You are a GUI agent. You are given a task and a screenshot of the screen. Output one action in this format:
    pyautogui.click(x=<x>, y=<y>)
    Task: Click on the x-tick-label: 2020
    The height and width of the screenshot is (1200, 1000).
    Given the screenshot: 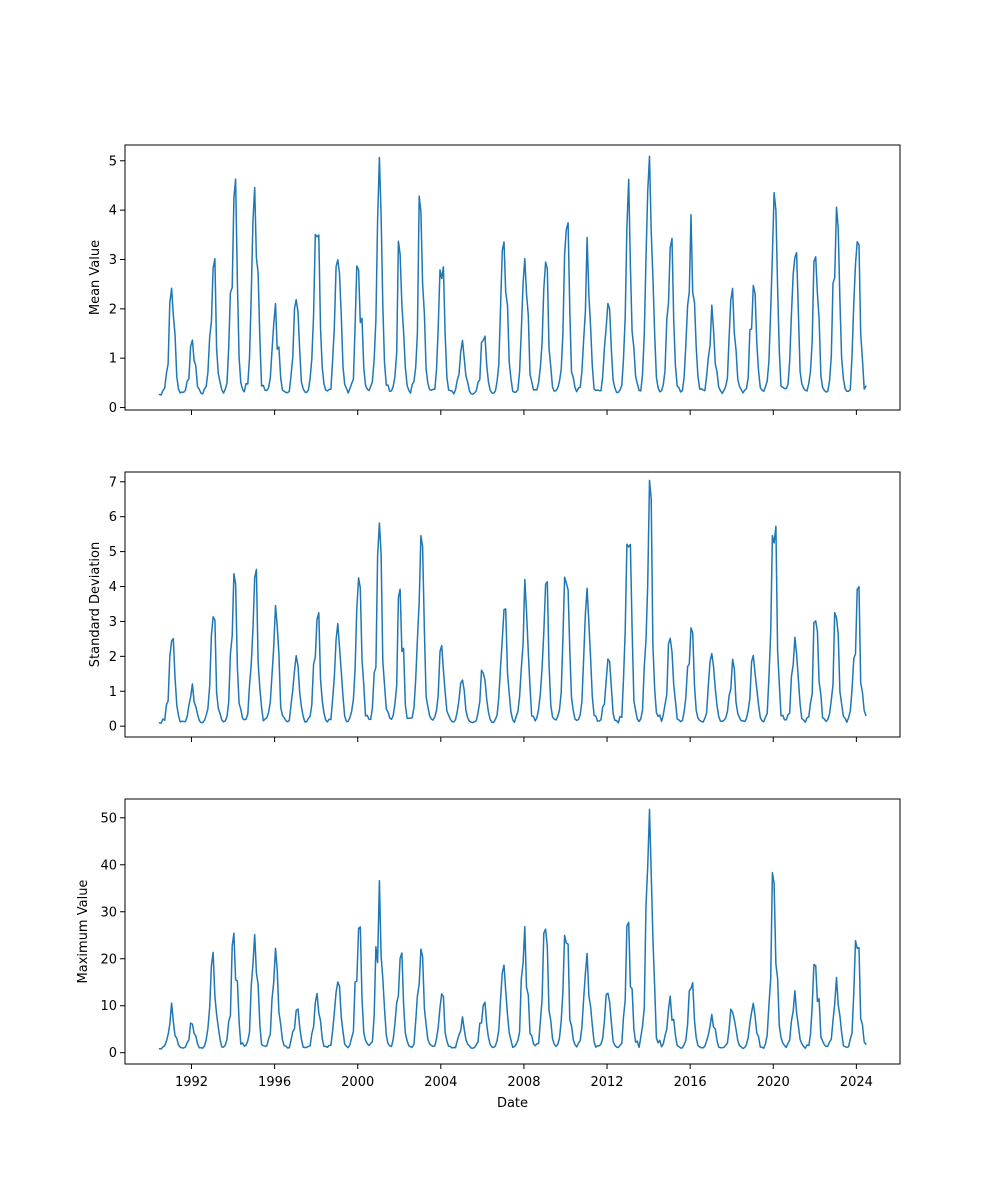 What is the action you would take?
    pyautogui.click(x=773, y=1082)
    